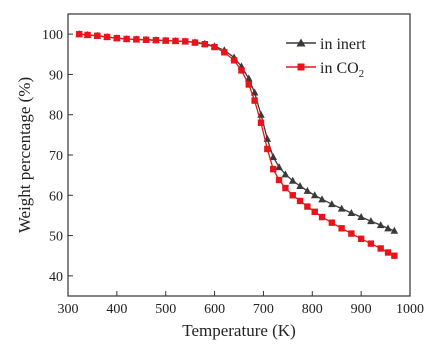  What do you see at coordinates (68, 309) in the screenshot?
I see `x-tick-label: 300` at bounding box center [68, 309].